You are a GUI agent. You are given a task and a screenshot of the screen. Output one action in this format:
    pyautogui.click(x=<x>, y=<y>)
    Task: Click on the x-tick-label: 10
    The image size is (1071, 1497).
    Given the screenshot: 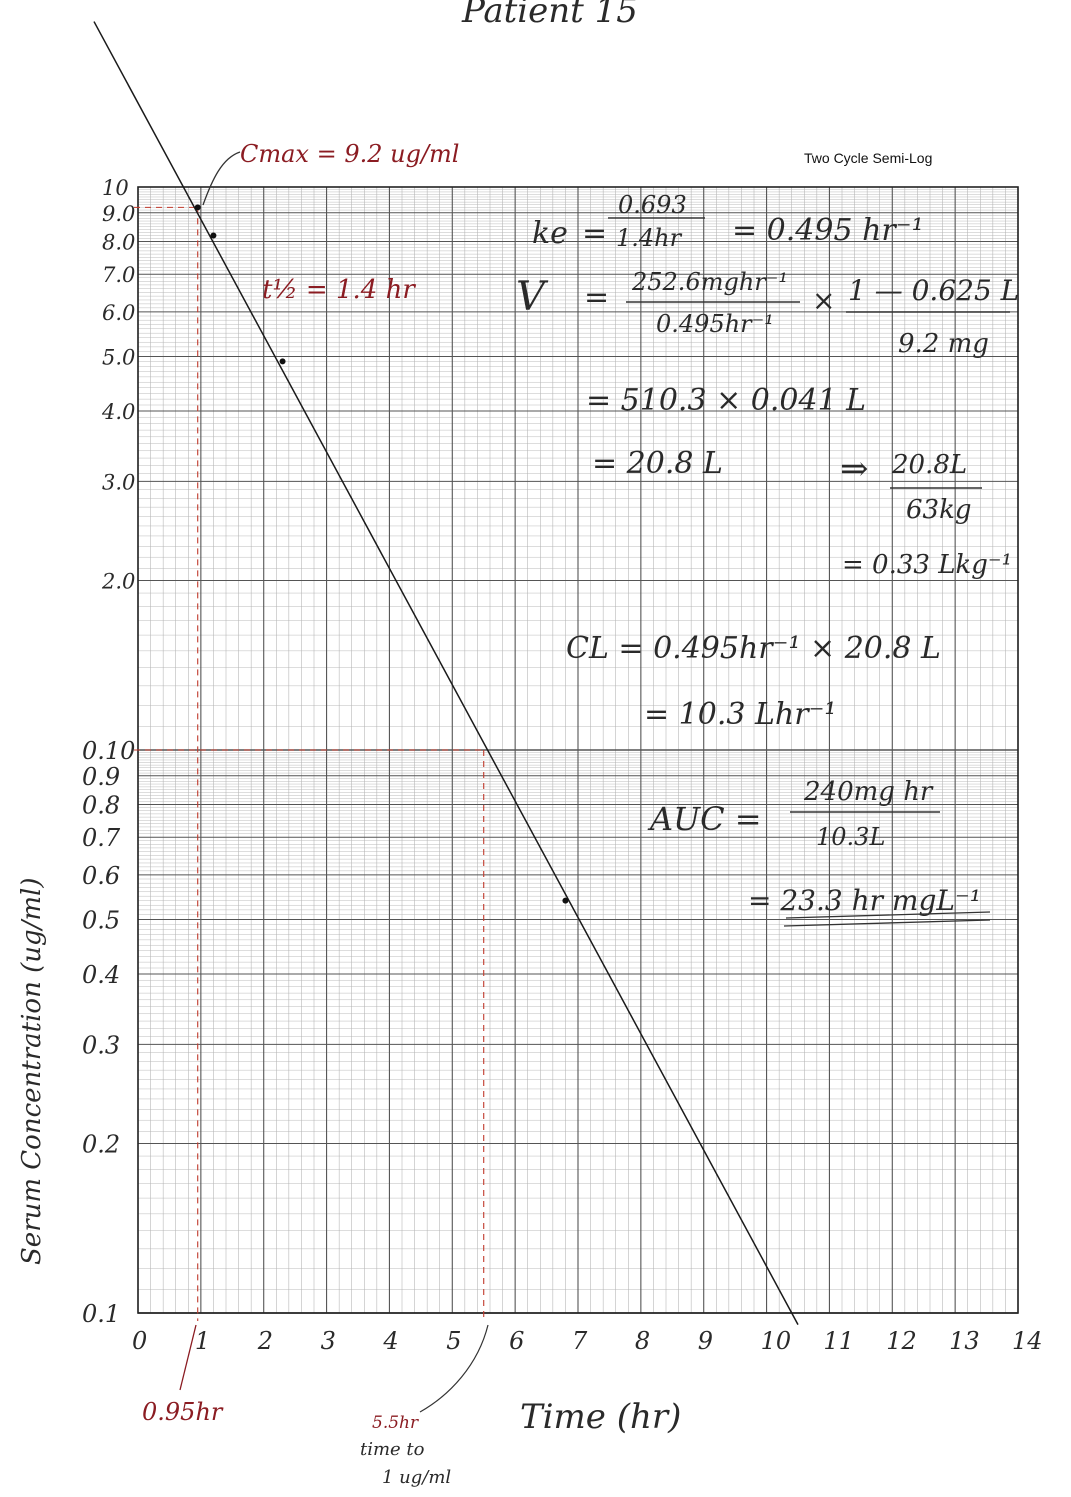 What is the action you would take?
    pyautogui.click(x=776, y=1341)
    